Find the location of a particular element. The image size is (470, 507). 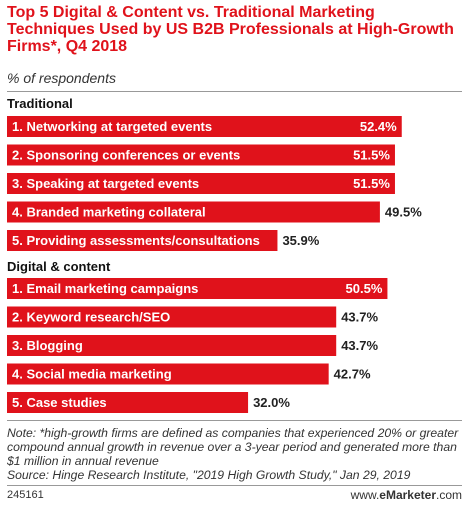

category-label: 5. Case studies is located at coordinates (59, 402).